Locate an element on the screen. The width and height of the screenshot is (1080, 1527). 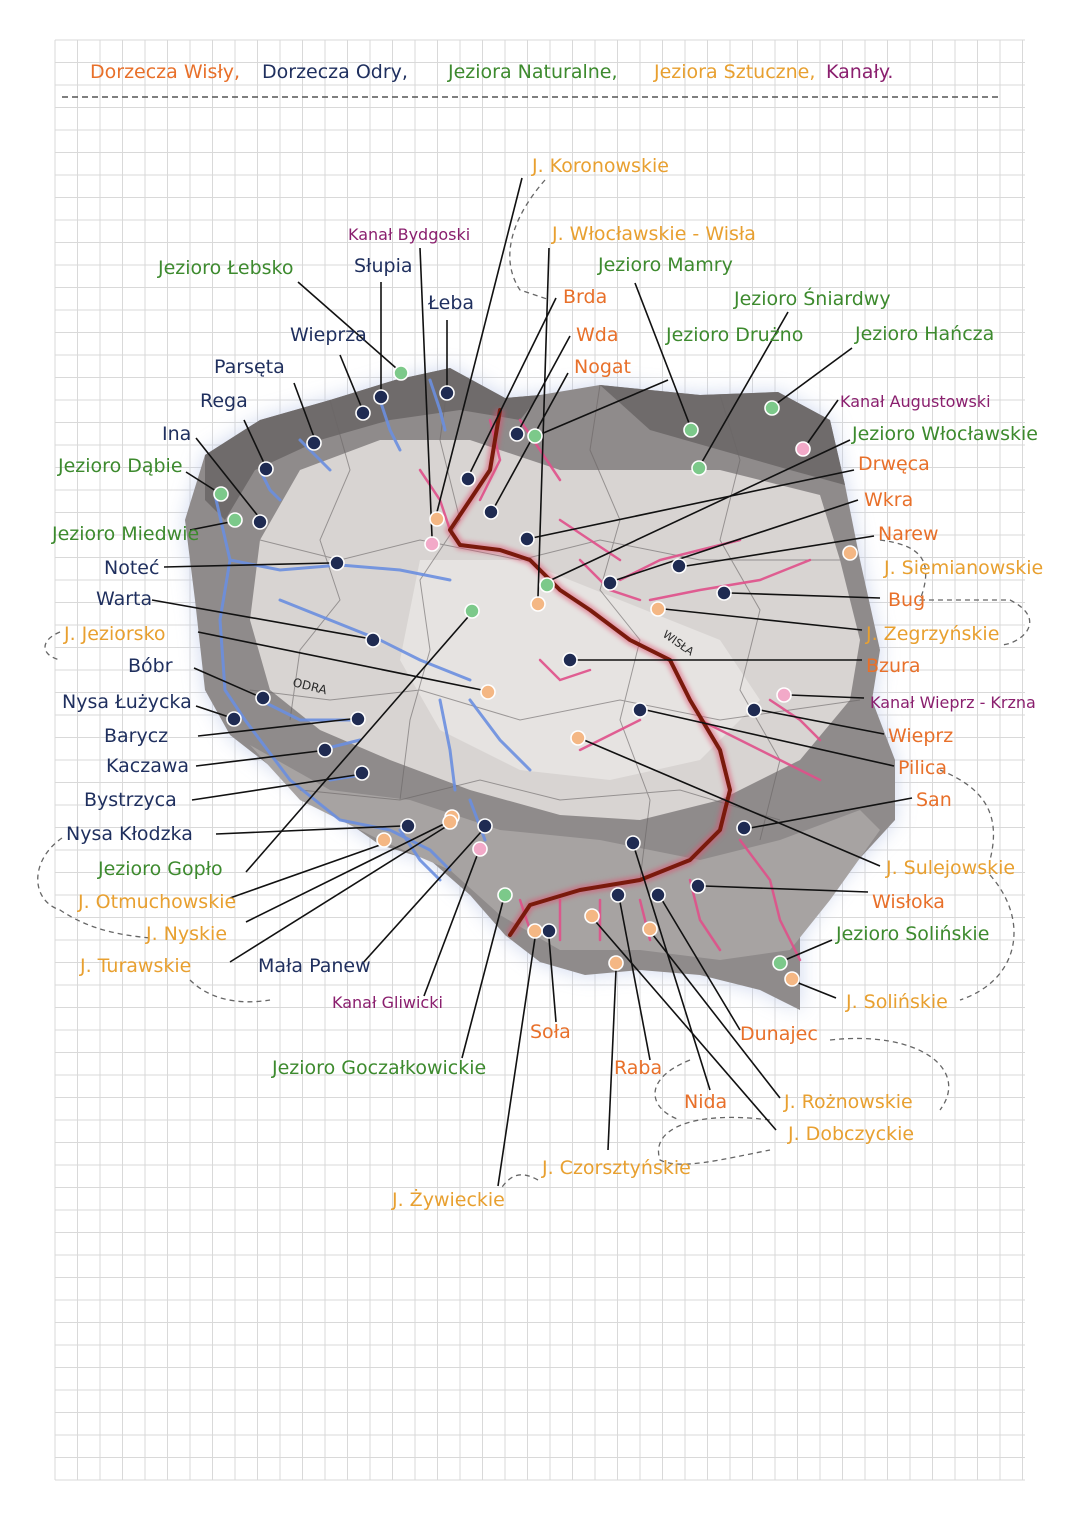
marker-lebsko is located at coordinates (401, 373).